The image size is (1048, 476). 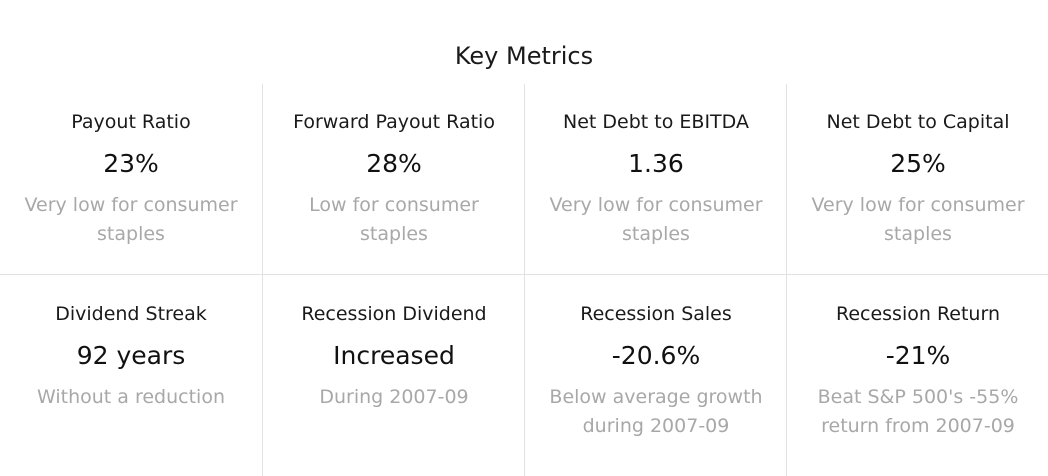 I want to click on metric-label: Payout Ratio, so click(x=131, y=122).